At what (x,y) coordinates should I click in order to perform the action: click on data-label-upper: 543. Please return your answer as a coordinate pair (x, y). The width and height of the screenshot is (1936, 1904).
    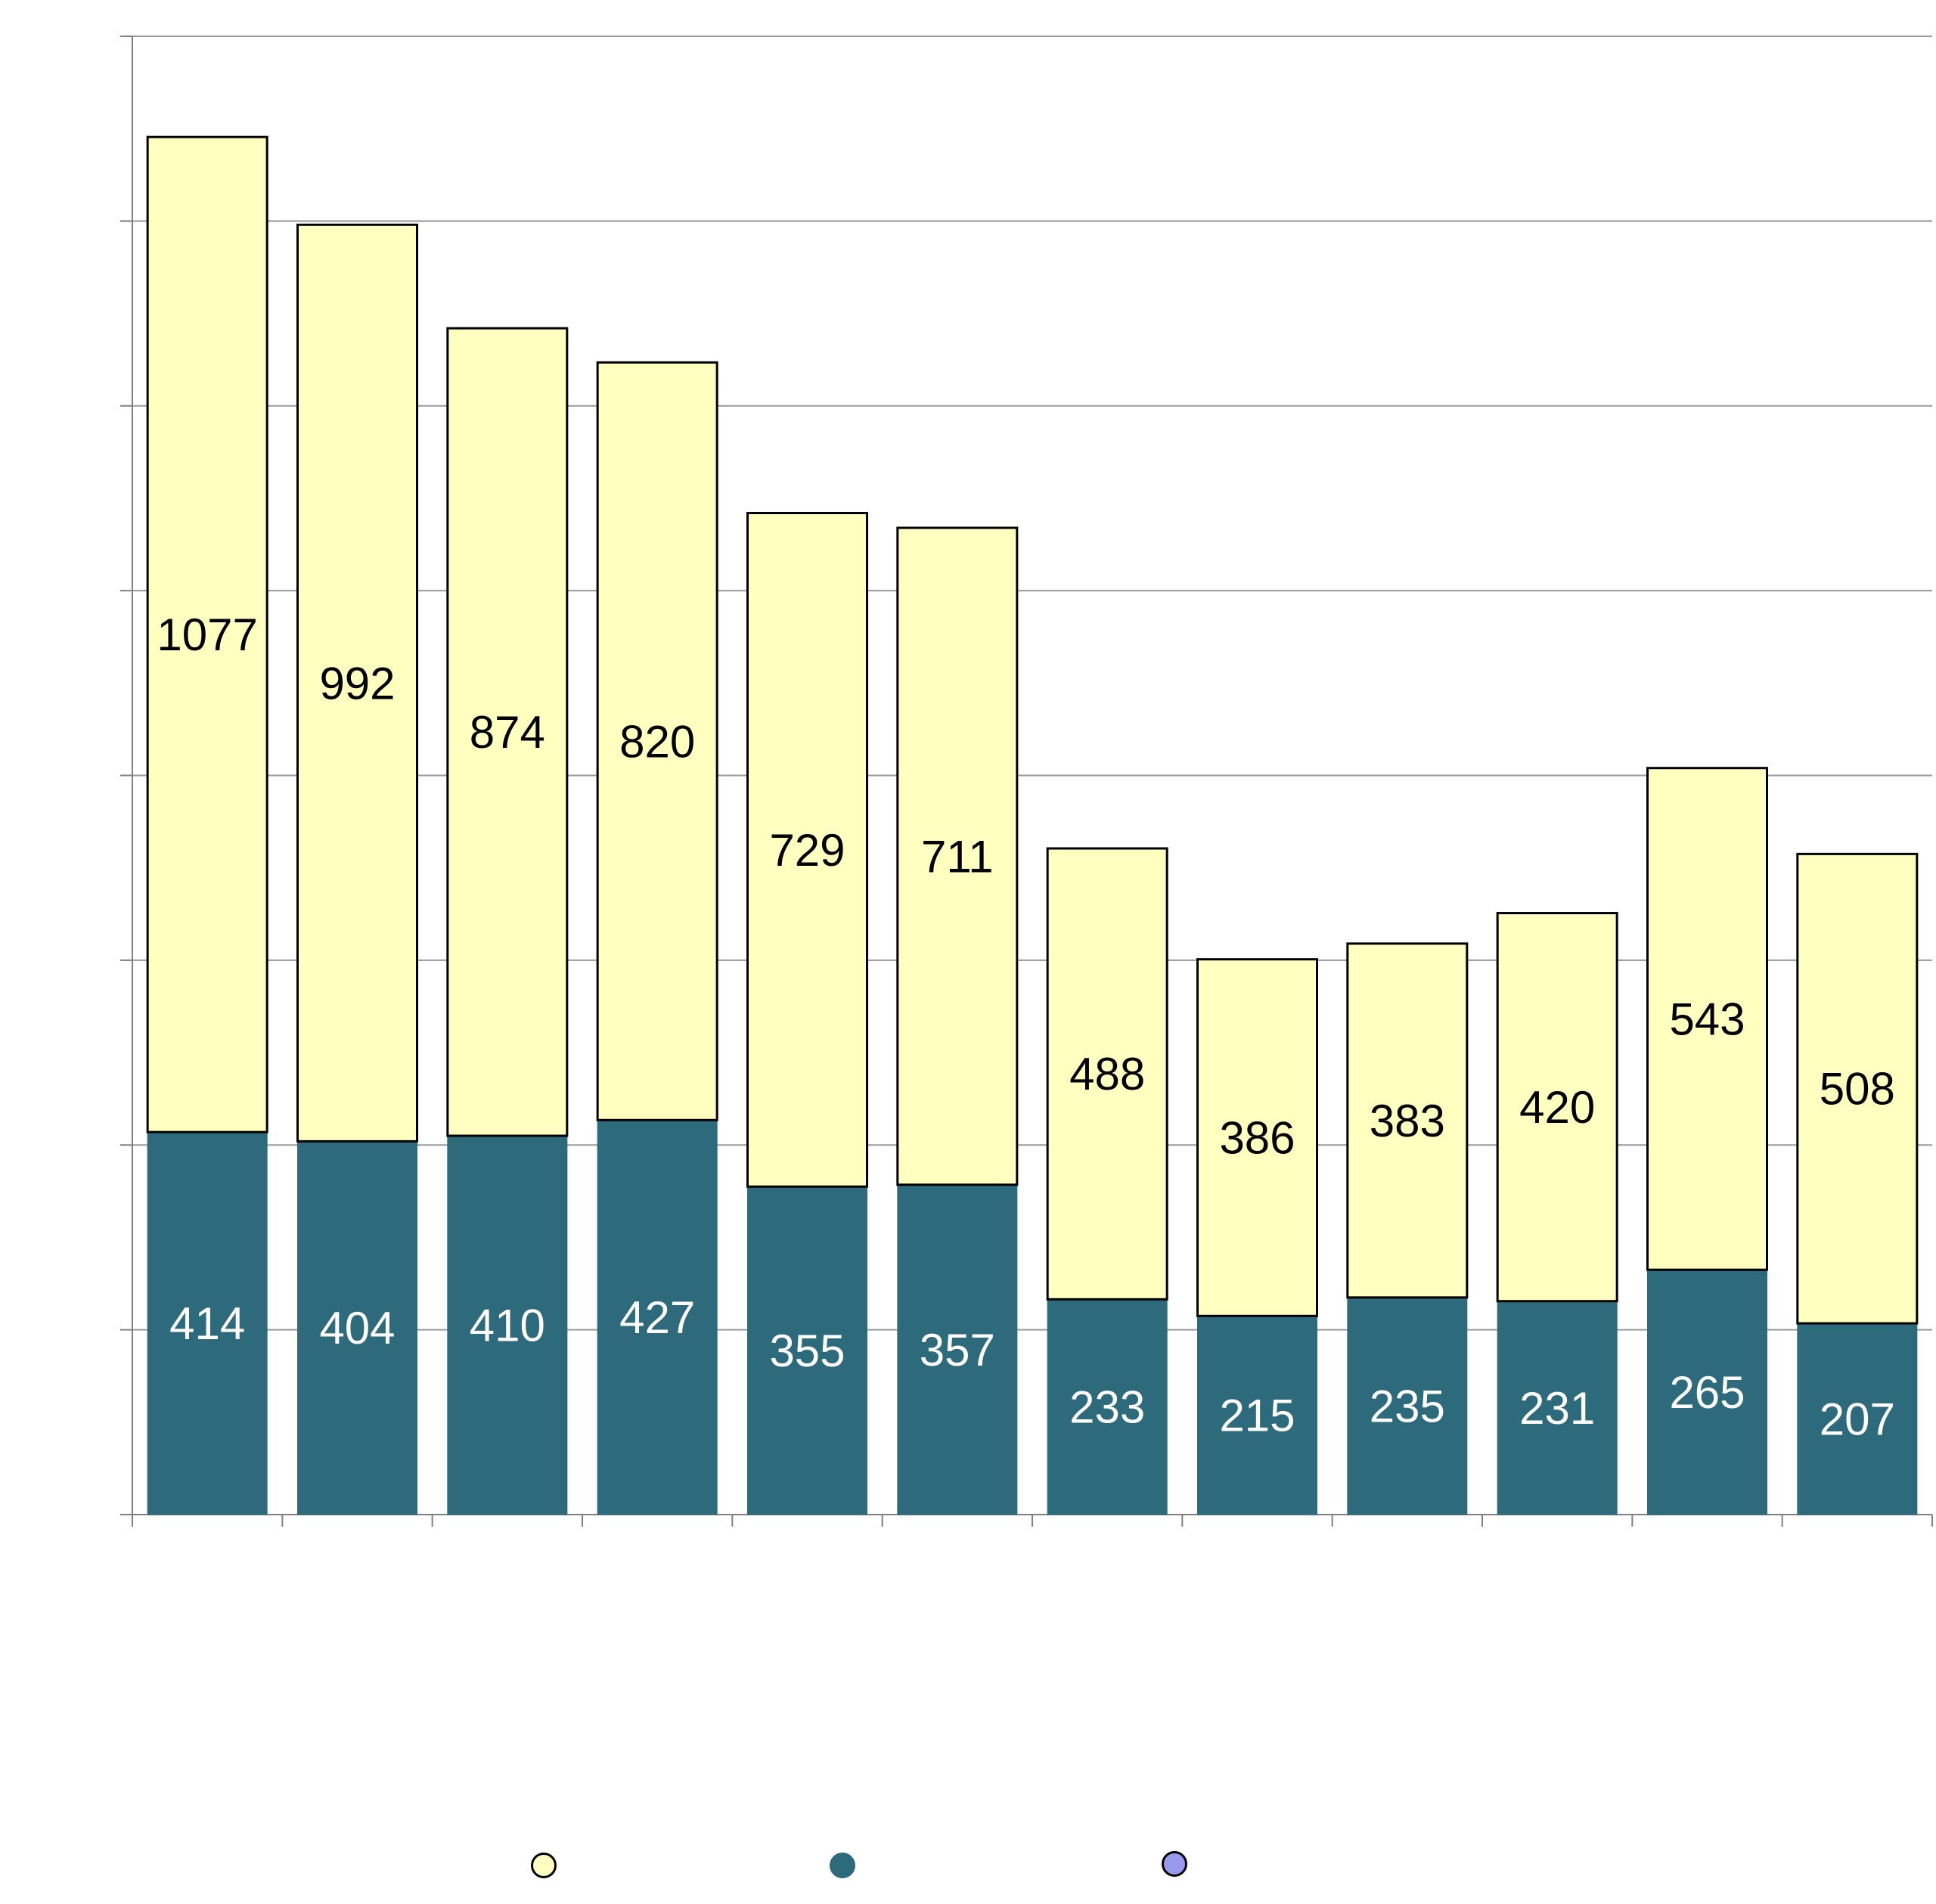
    Looking at the image, I should click on (1707, 1019).